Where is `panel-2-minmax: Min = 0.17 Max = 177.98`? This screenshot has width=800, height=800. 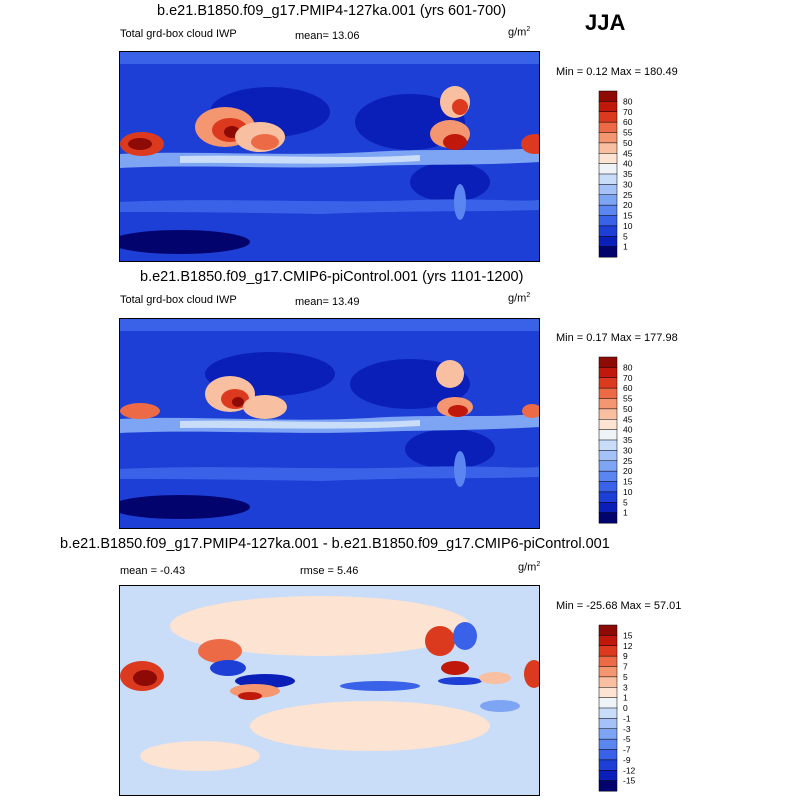 panel-2-minmax: Min = 0.17 Max = 177.98 is located at coordinates (617, 338).